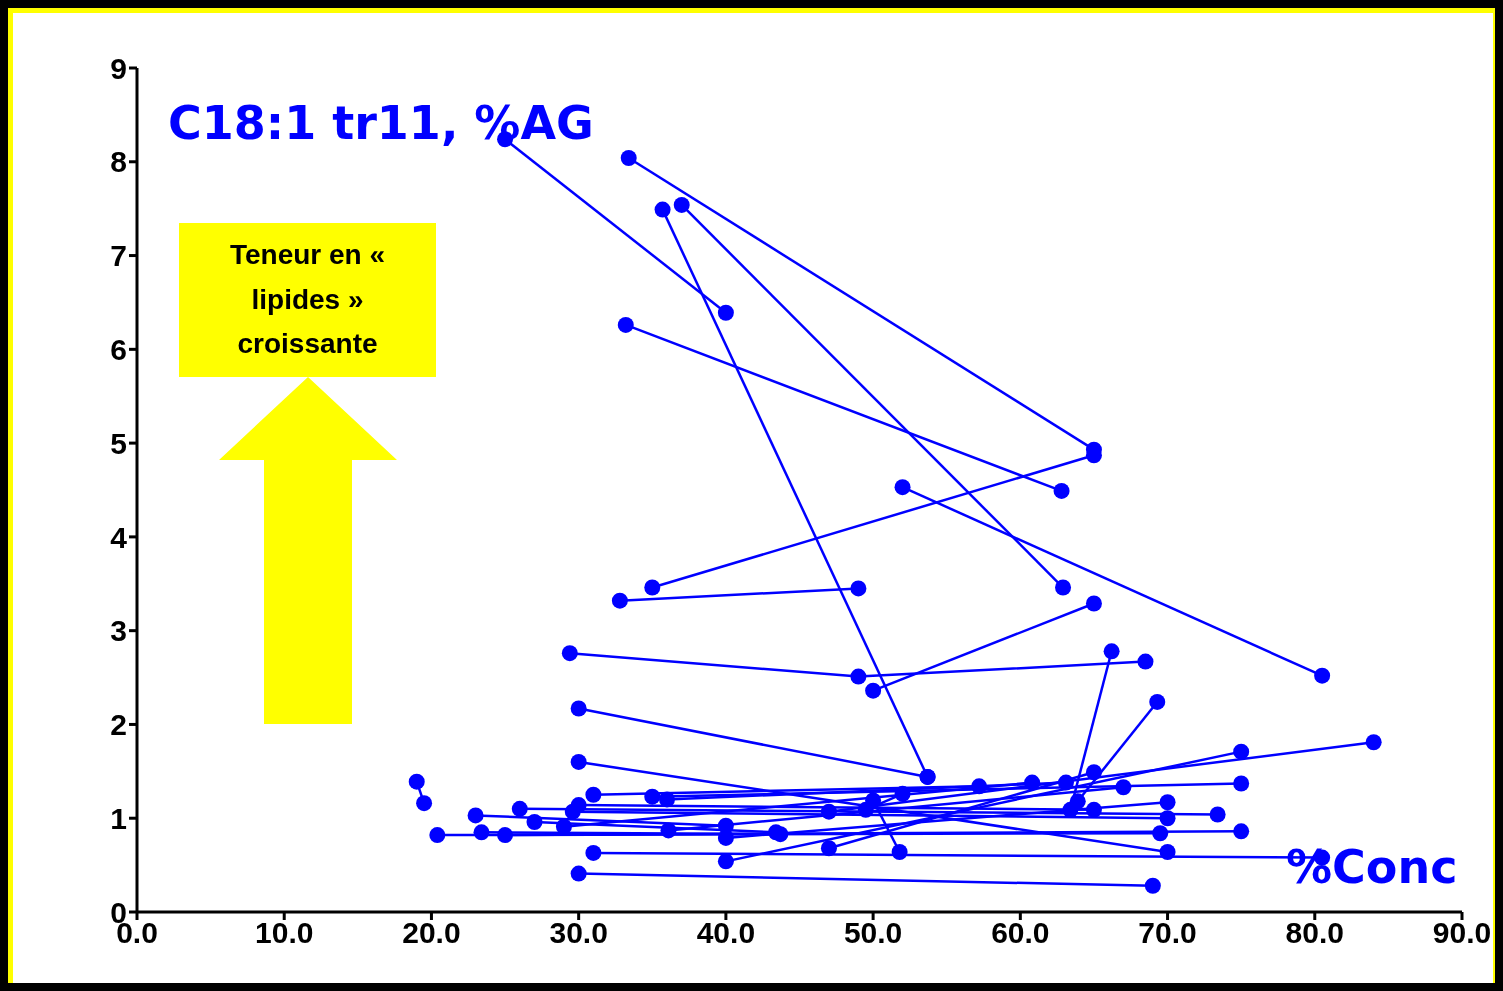  I want to click on y-tick-label: 4, so click(119, 537).